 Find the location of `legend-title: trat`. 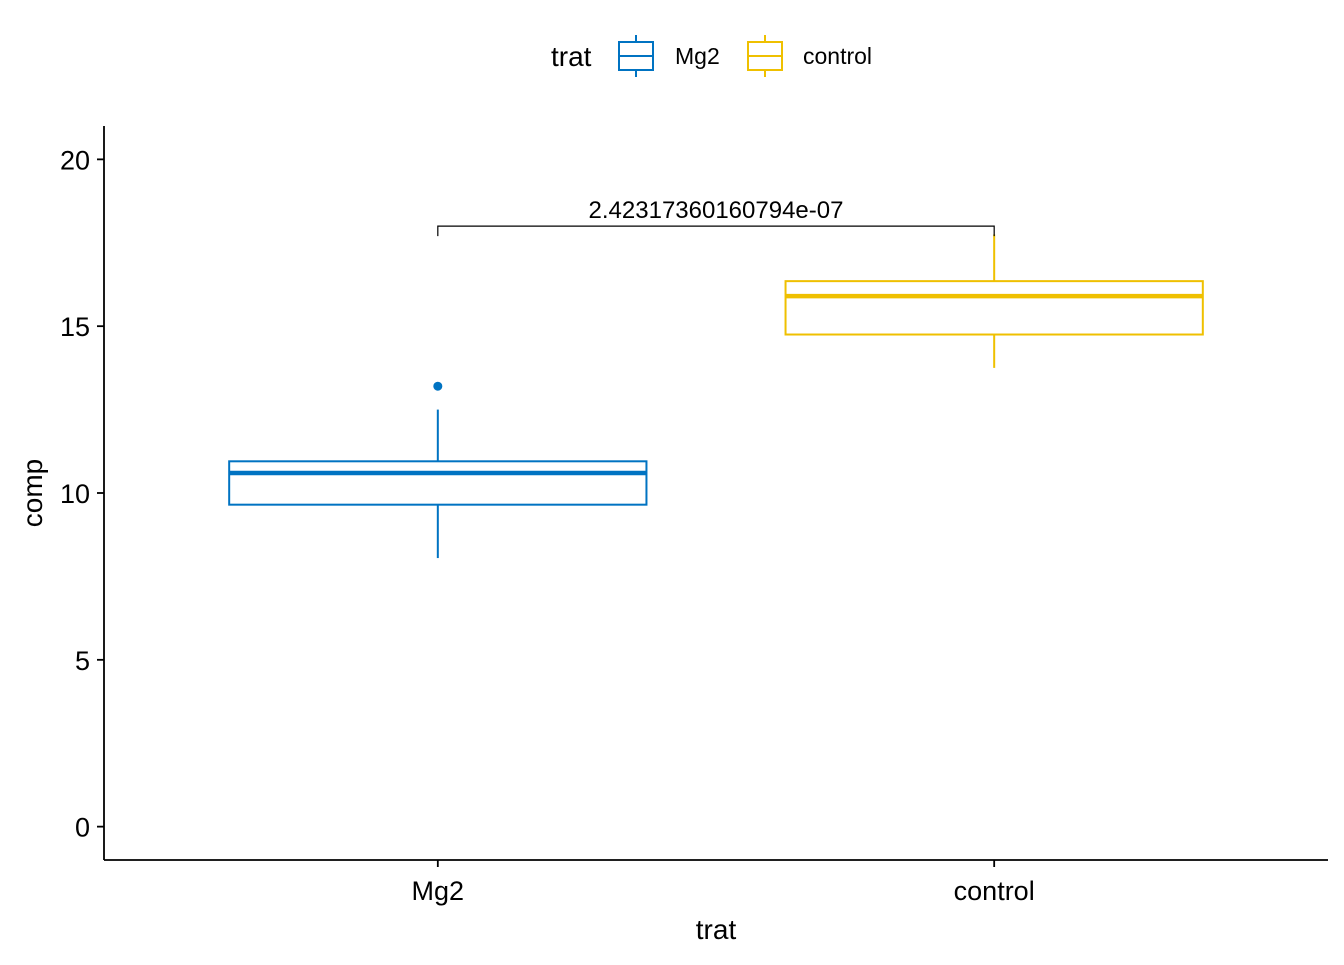

legend-title: trat is located at coordinates (571, 56).